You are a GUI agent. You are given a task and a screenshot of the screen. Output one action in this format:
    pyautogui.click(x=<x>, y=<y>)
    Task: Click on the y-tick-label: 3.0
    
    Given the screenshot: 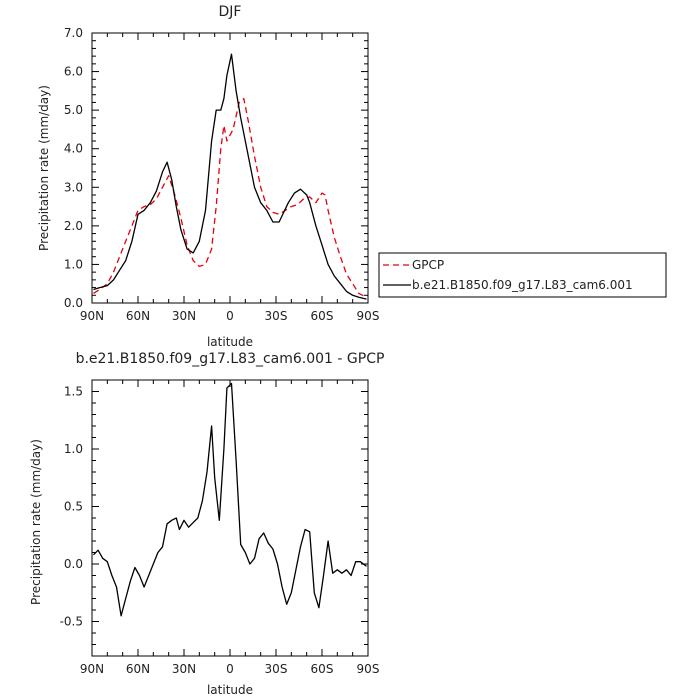 What is the action you would take?
    pyautogui.click(x=73, y=187)
    